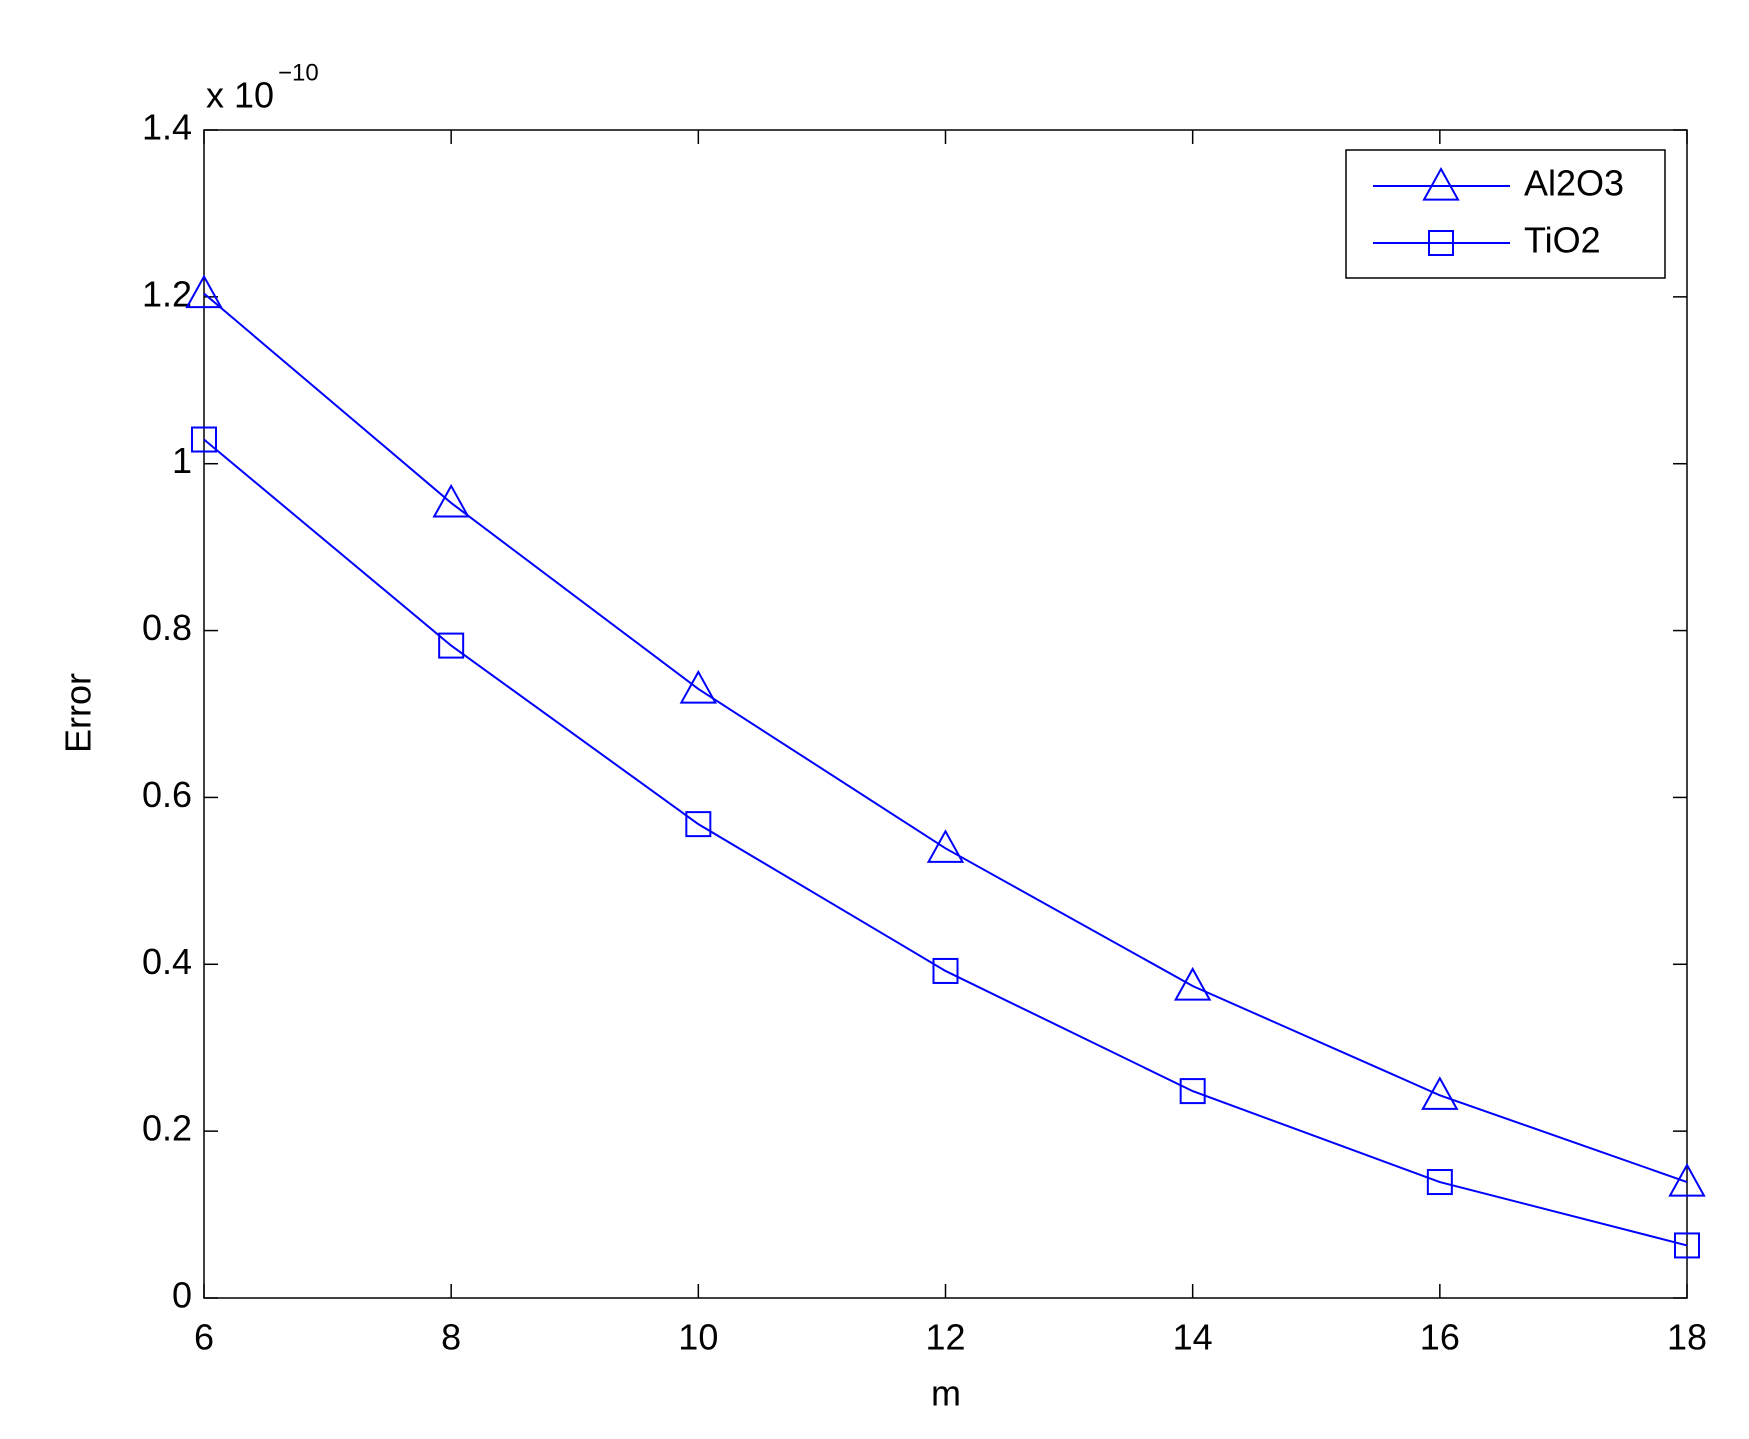  What do you see at coordinates (946, 1393) in the screenshot?
I see `x-axis-label: m` at bounding box center [946, 1393].